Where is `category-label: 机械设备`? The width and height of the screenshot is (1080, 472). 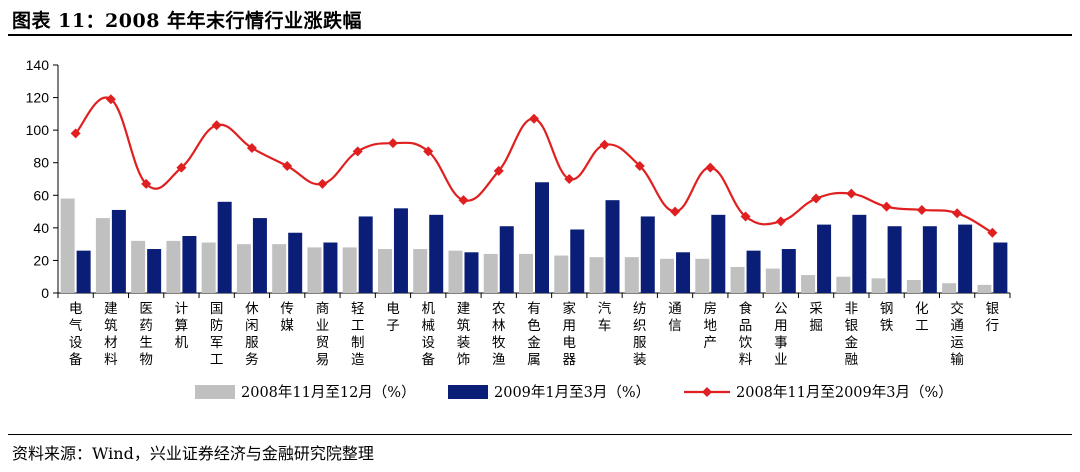 category-label: 机械设备 is located at coordinates (428, 334).